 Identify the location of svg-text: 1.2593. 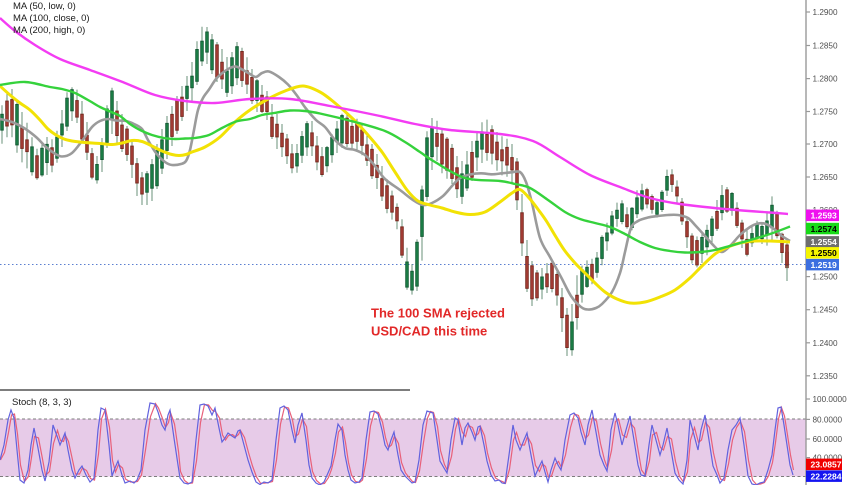
(824, 216).